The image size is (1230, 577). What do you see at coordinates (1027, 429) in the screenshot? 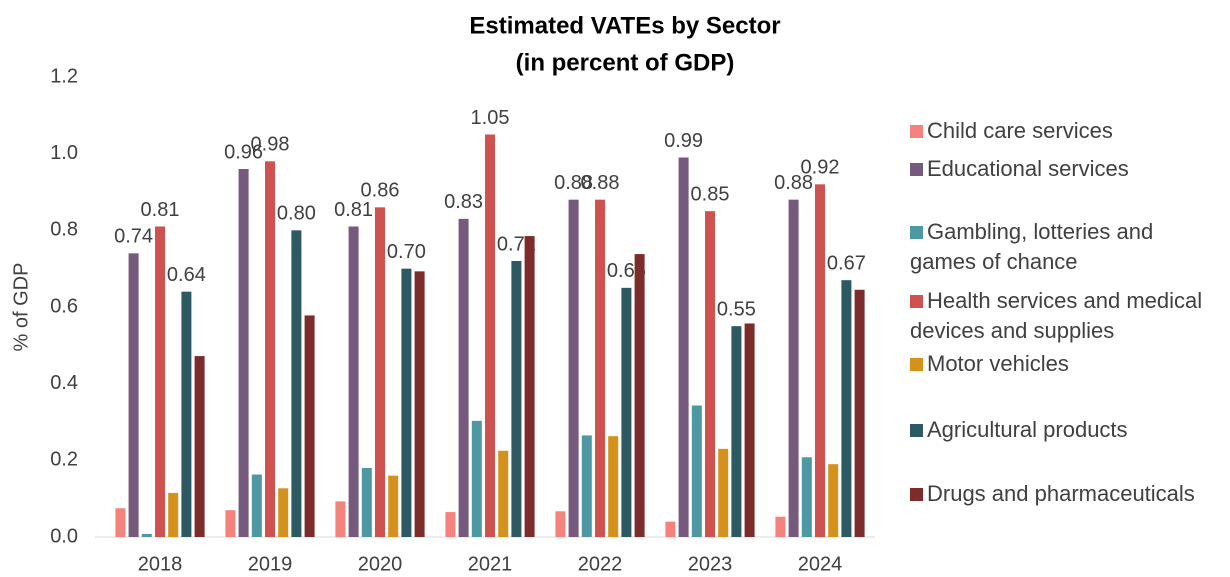
I see `legend-label: Agricultural products` at bounding box center [1027, 429].